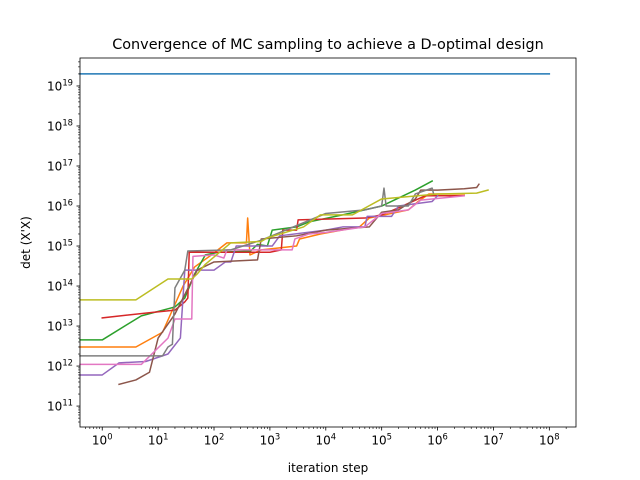 The width and height of the screenshot is (640, 480). What do you see at coordinates (549, 440) in the screenshot?
I see `x-tick-label-8: 10⁸` at bounding box center [549, 440].